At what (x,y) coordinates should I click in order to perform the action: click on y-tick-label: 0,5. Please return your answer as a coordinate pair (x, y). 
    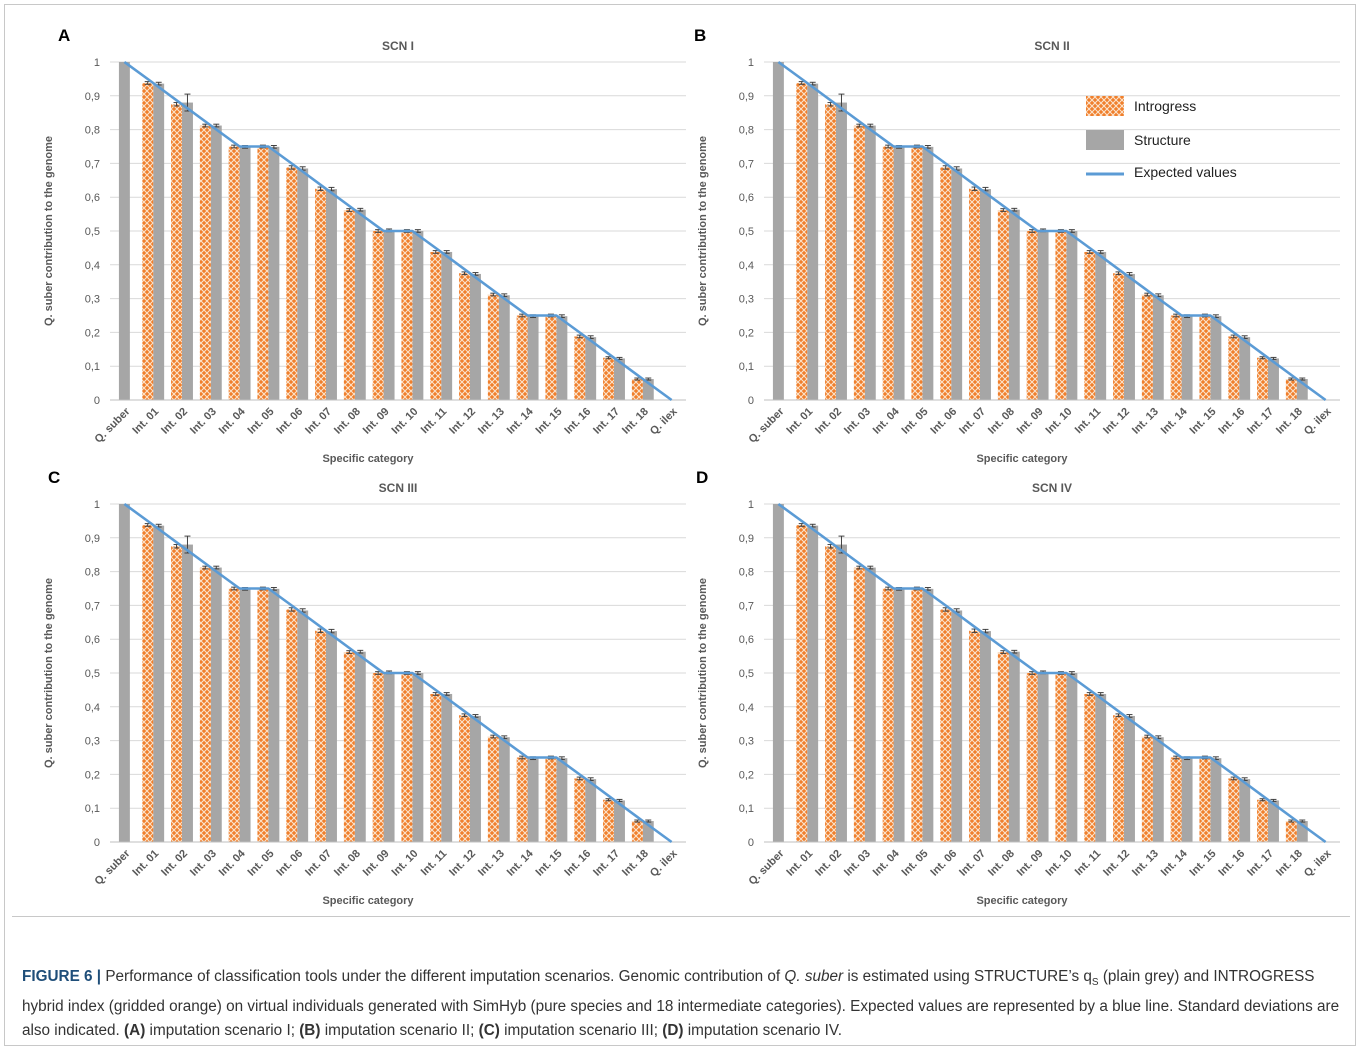
    Looking at the image, I should click on (92, 232).